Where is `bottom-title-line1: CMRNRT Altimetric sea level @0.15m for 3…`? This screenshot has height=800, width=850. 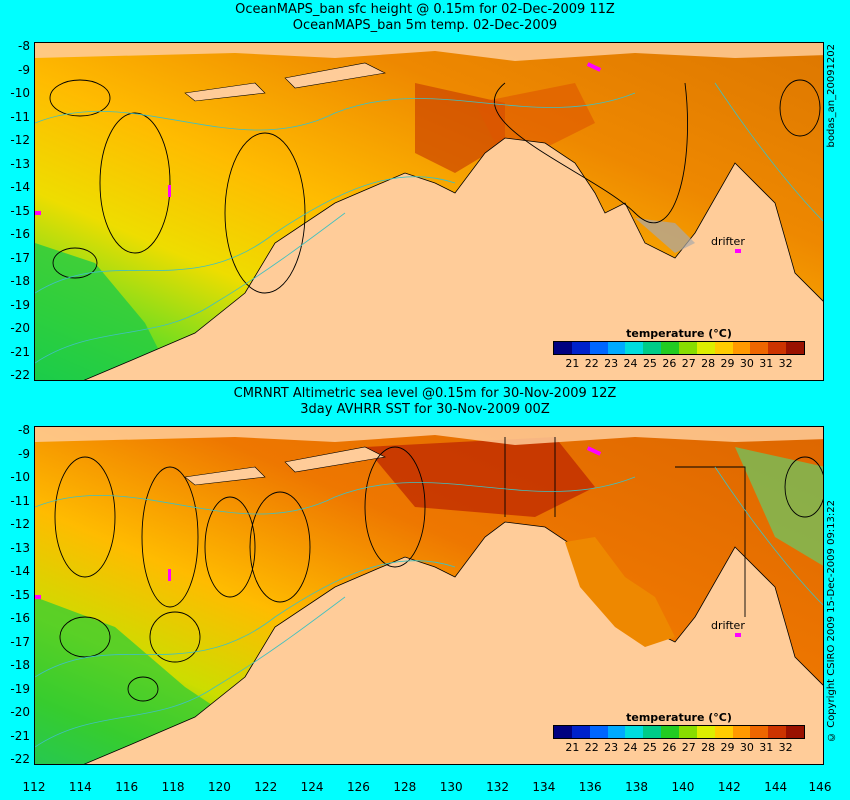
bottom-title-line1: CMRNRT Altimetric sea level @0.15m for 3… is located at coordinates (425, 393).